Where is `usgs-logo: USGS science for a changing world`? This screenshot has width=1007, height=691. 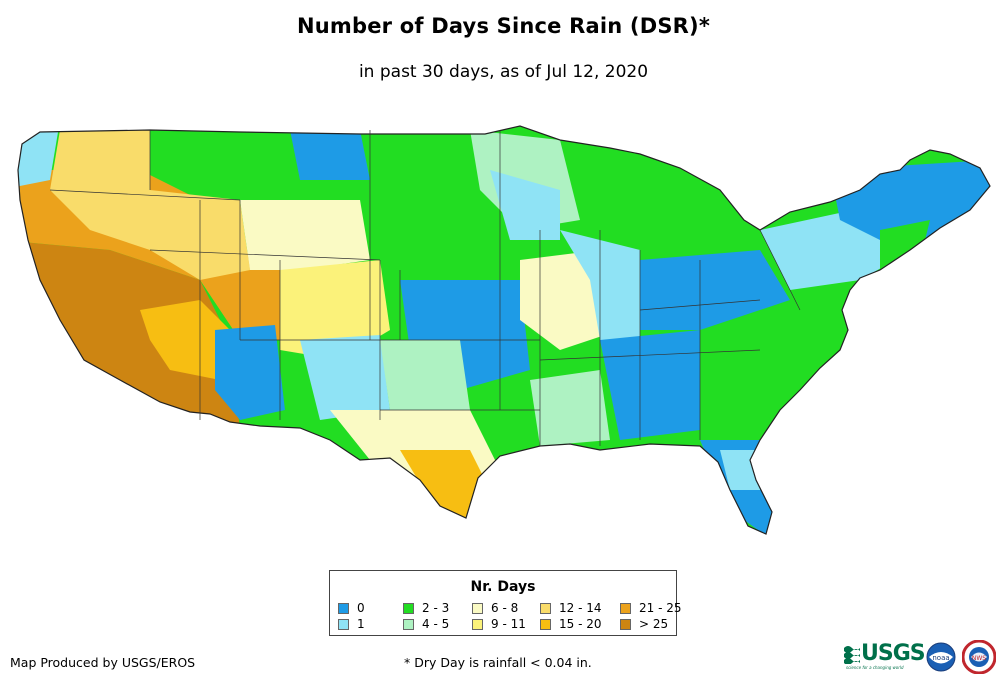 usgs-logo: USGS science for a changing world is located at coordinates (885, 655).